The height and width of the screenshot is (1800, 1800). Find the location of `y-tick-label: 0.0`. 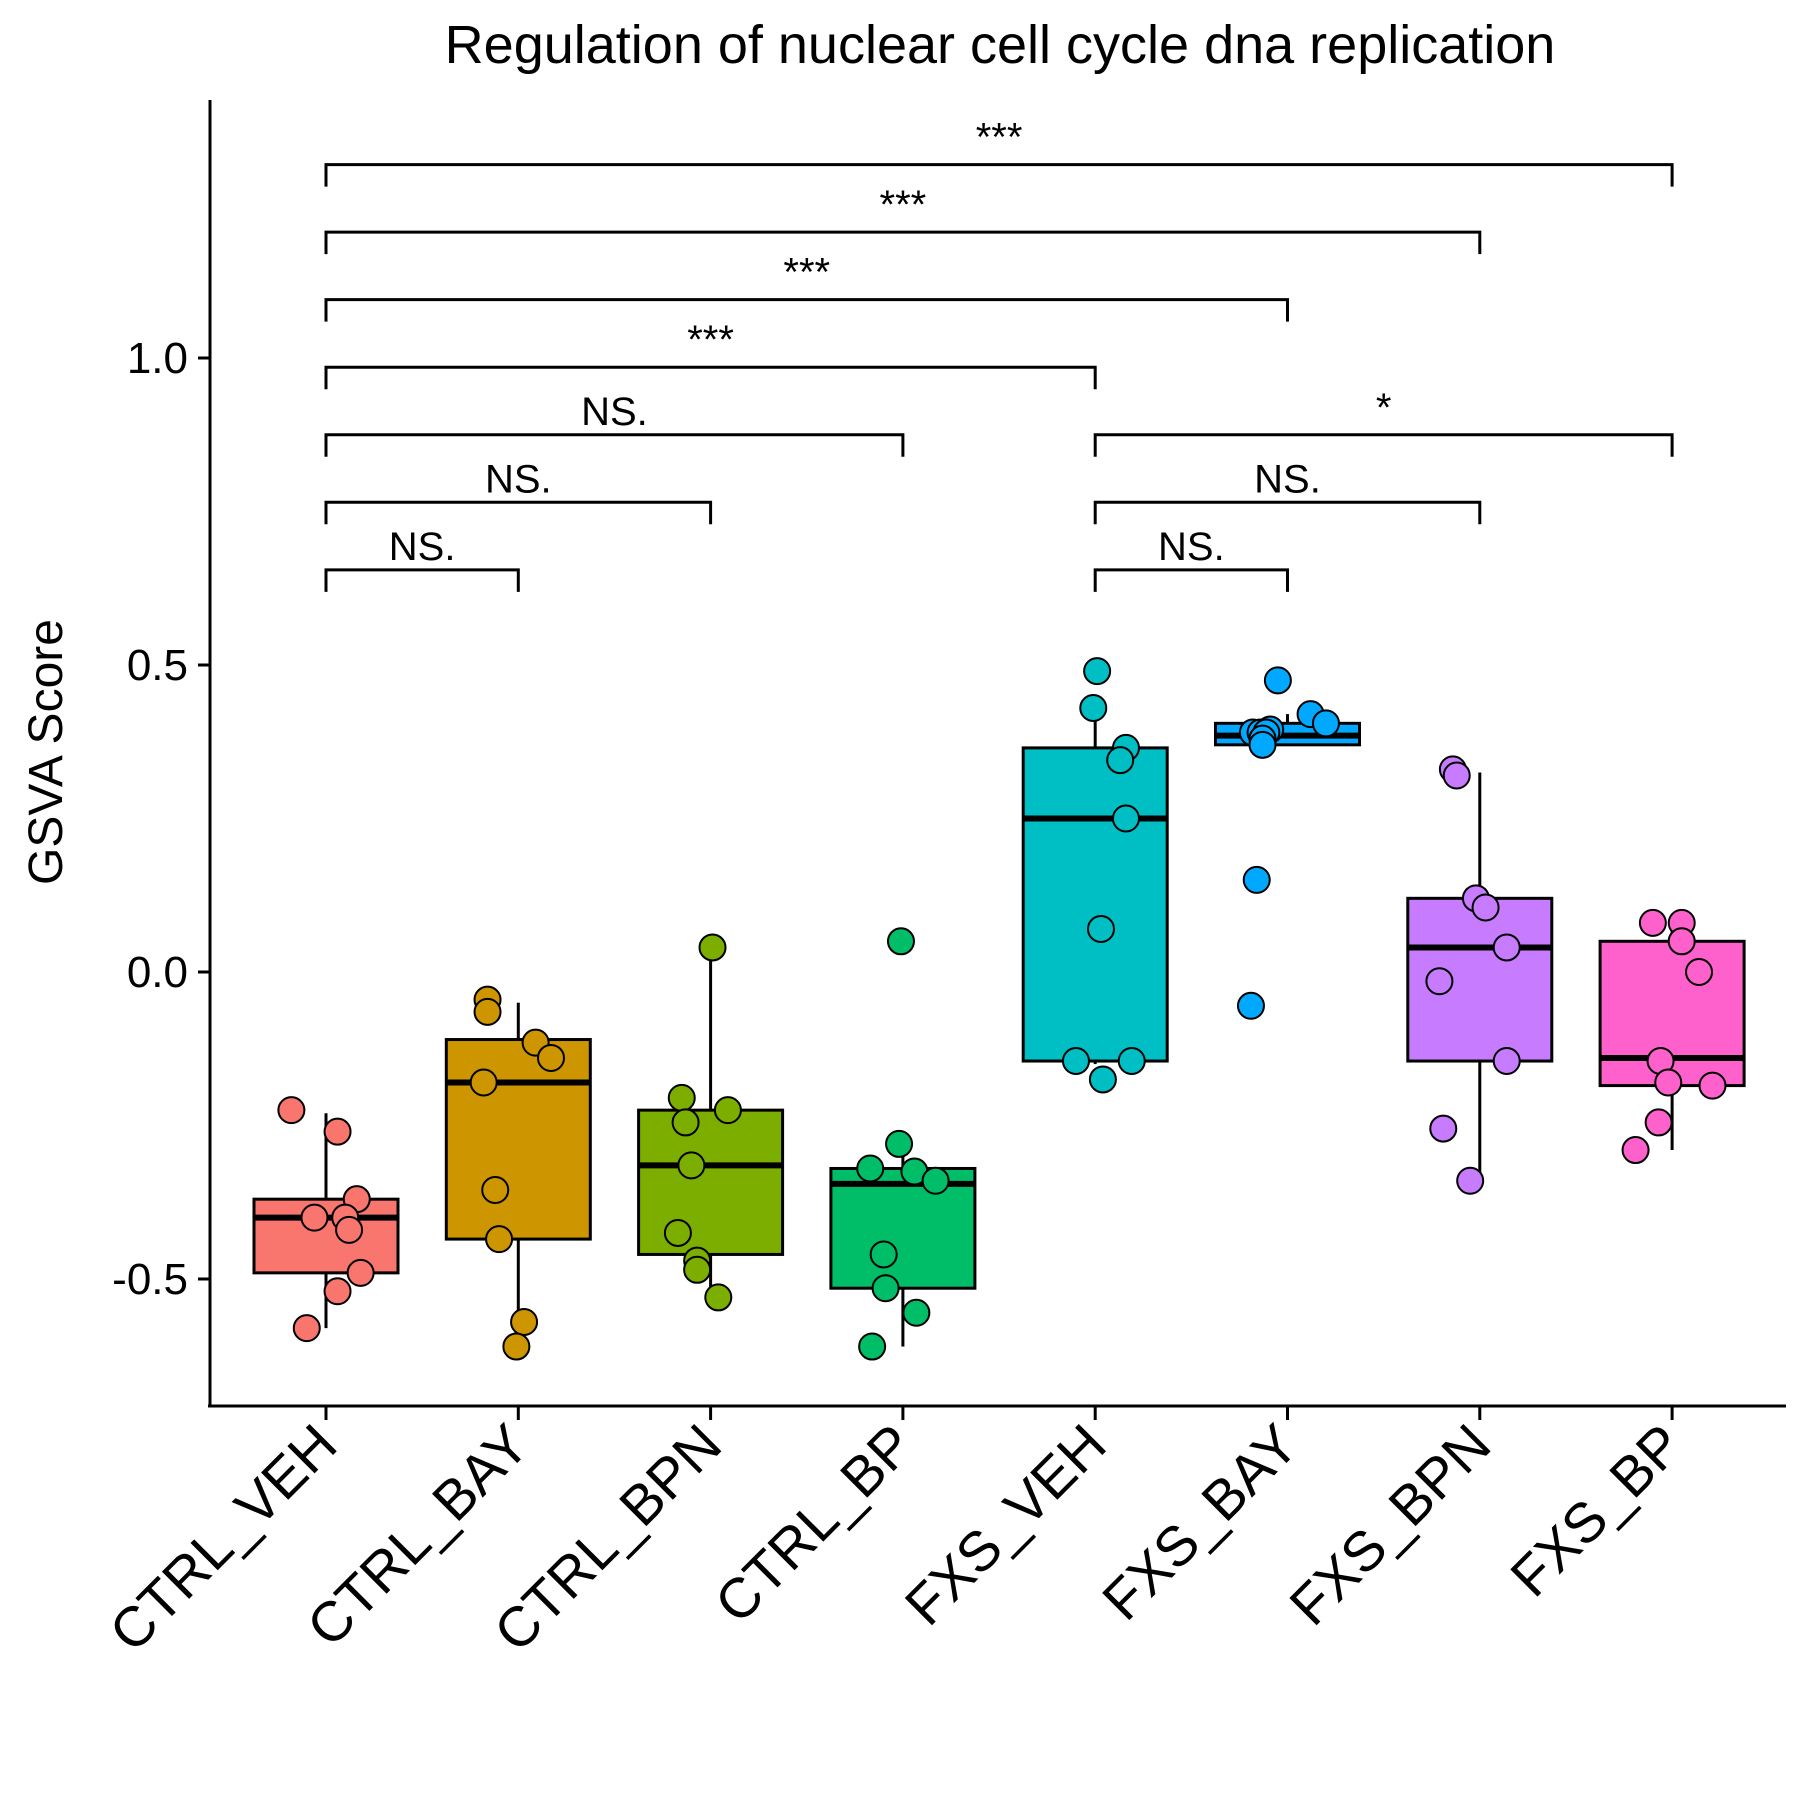

y-tick-label: 0.0 is located at coordinates (157, 972).